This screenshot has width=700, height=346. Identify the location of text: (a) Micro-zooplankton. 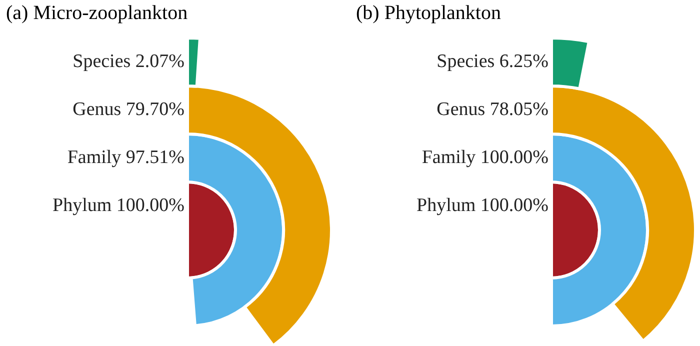
(97, 13).